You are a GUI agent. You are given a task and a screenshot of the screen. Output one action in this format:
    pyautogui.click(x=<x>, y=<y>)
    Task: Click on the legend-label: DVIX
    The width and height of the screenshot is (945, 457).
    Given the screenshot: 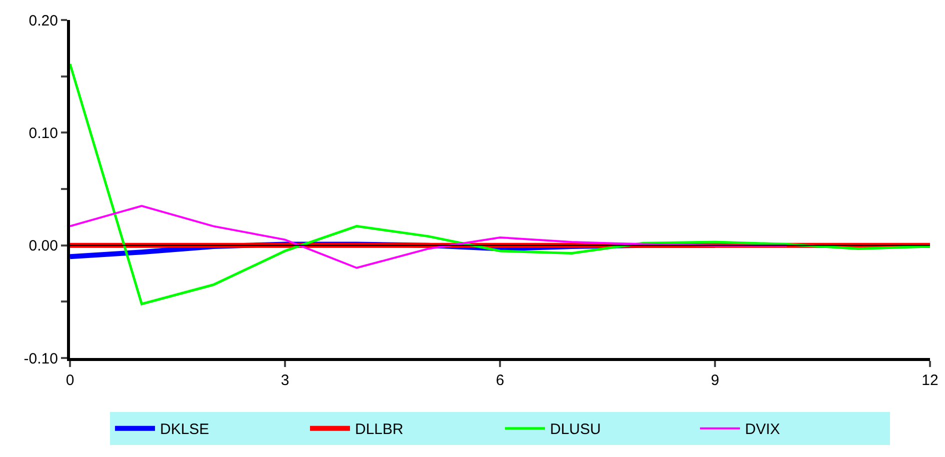 What is the action you would take?
    pyautogui.click(x=762, y=429)
    